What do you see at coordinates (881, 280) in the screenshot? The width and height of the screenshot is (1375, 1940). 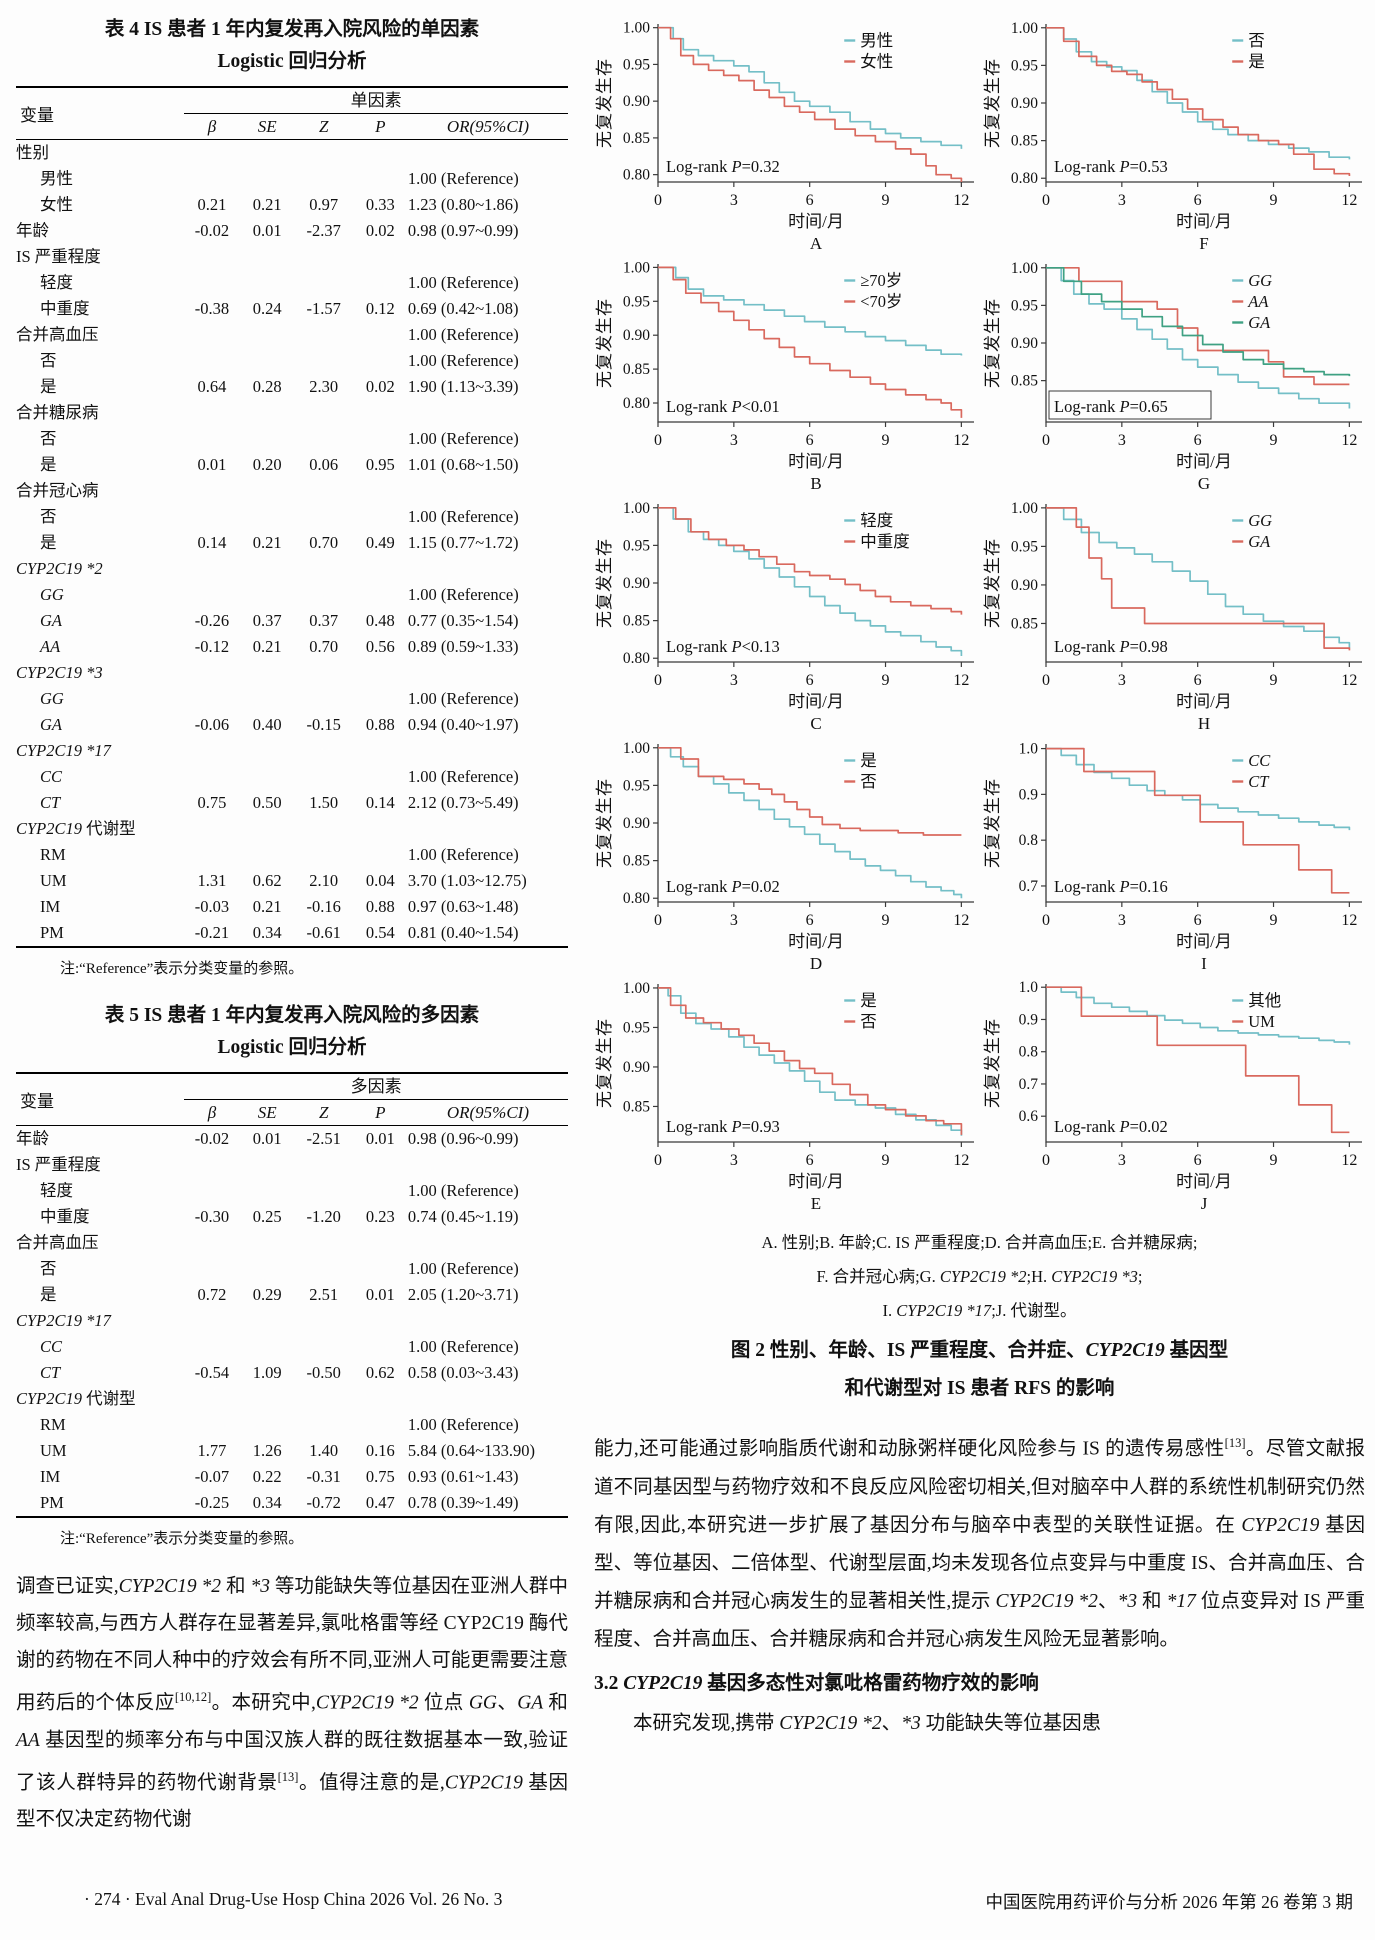 I see `legend-label: ≥70岁` at bounding box center [881, 280].